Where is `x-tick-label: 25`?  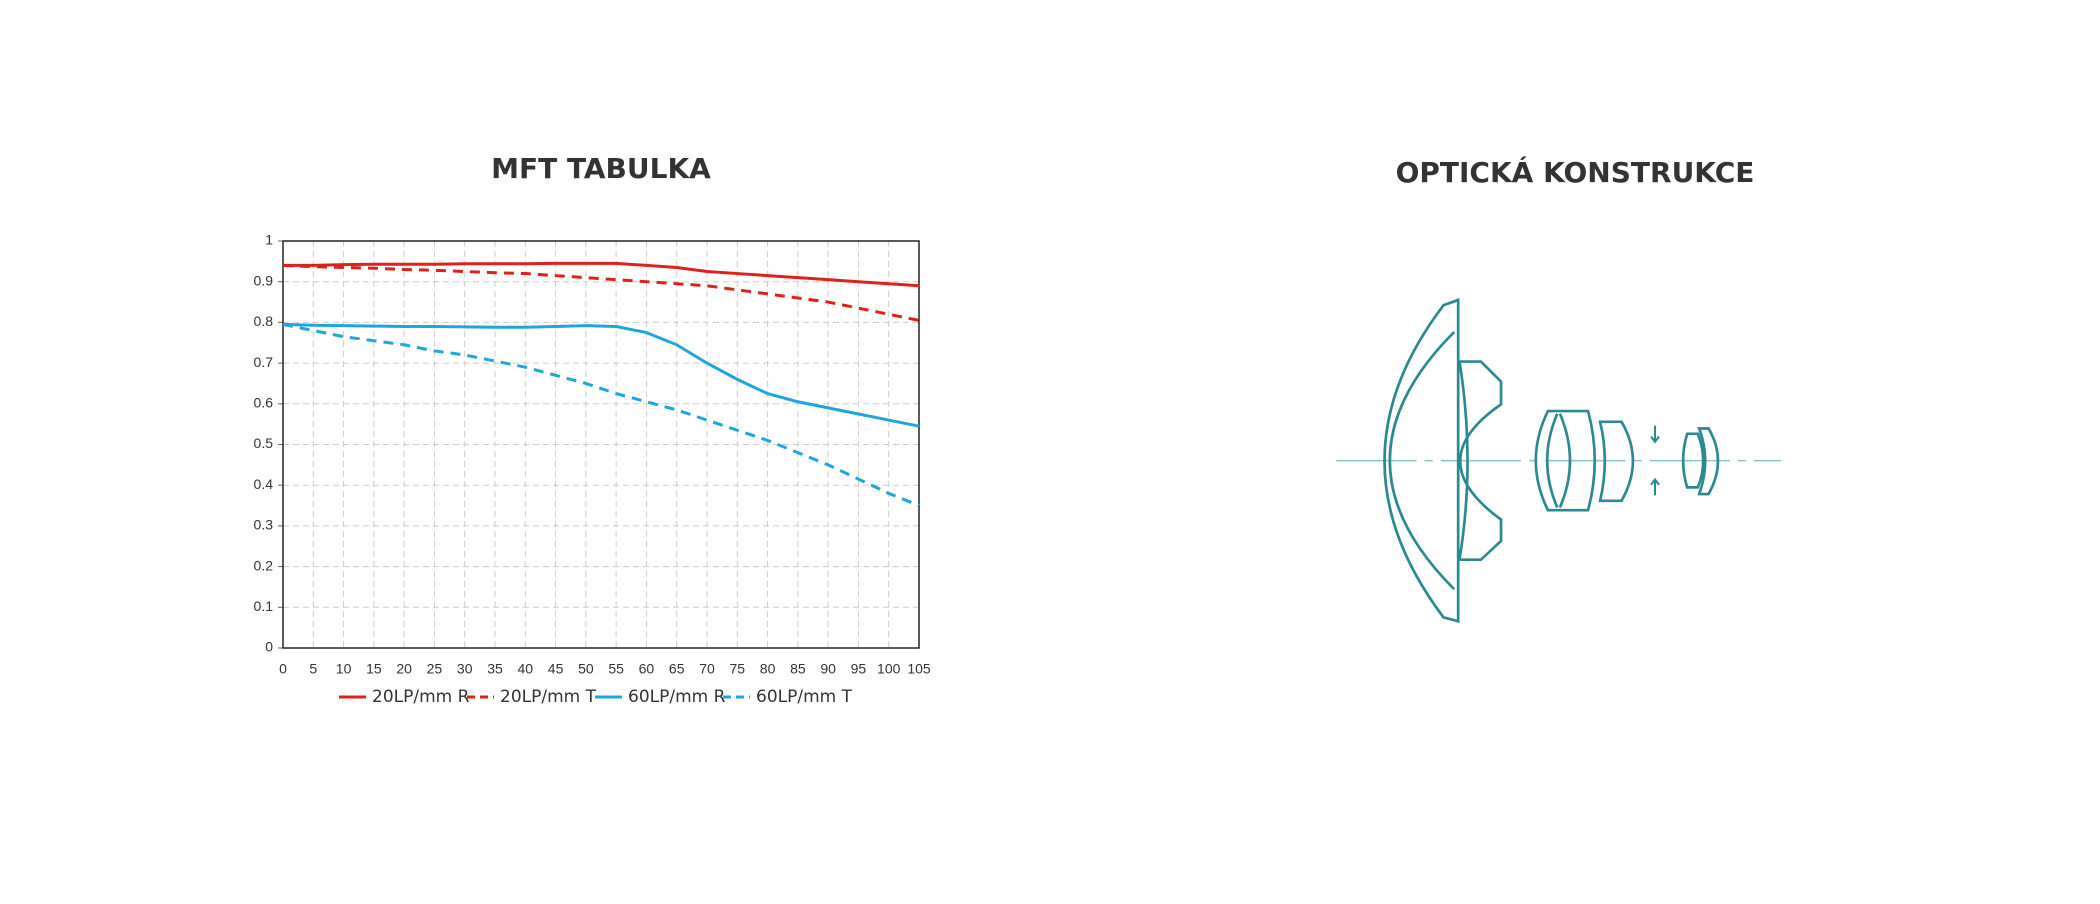 x-tick-label: 25 is located at coordinates (435, 669).